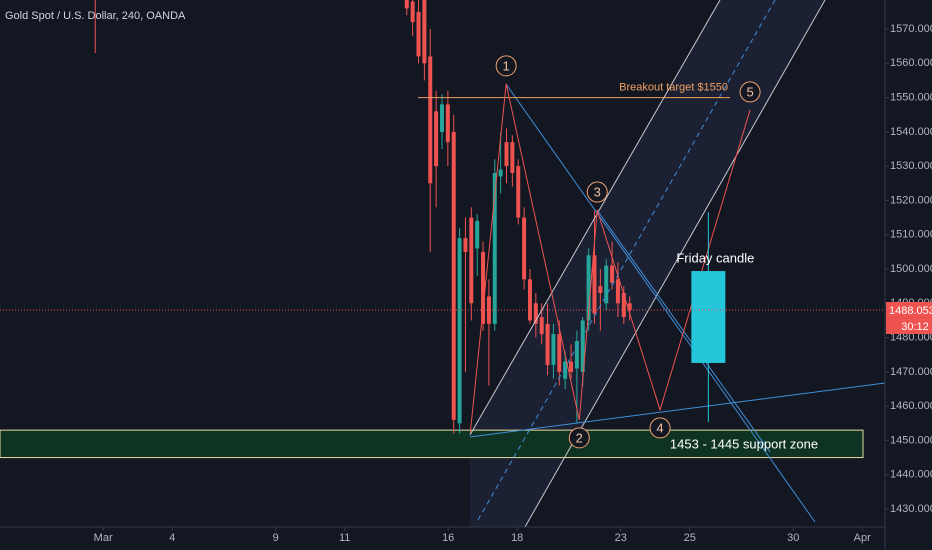  I want to click on x-tick-label: 16, so click(448, 538).